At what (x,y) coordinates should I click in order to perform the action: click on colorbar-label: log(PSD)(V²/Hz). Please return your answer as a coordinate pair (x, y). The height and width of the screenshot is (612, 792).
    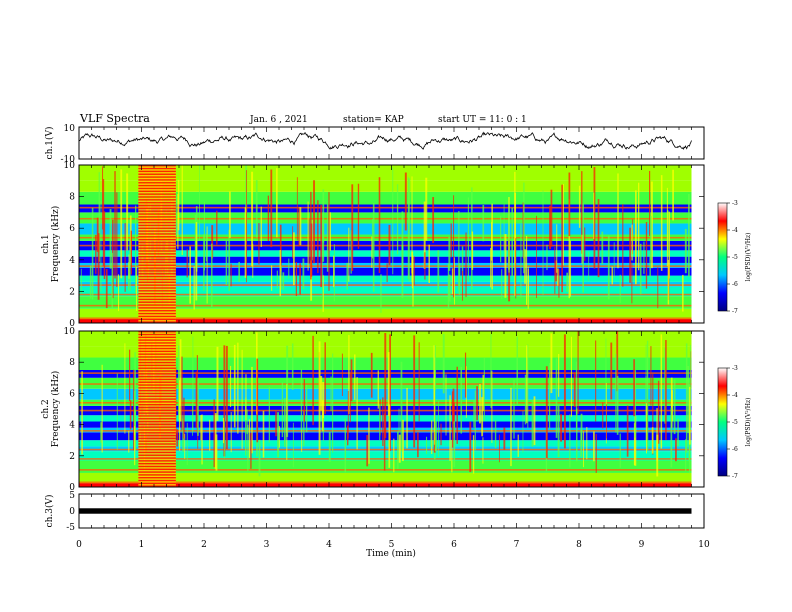
    Looking at the image, I should click on (748, 422).